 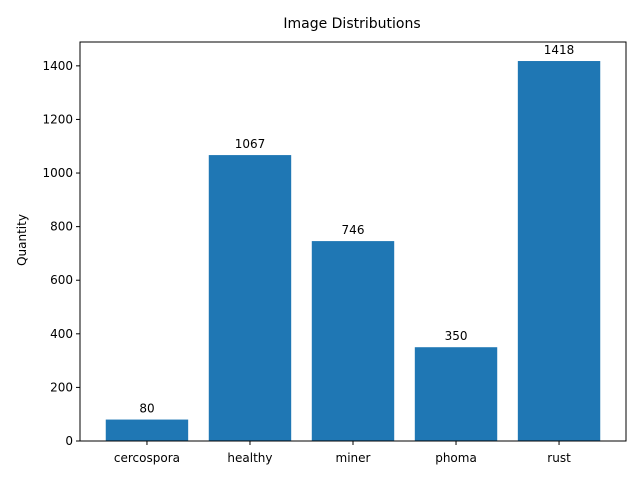 I want to click on y-tick-label-1000: 1000, so click(x=57, y=173).